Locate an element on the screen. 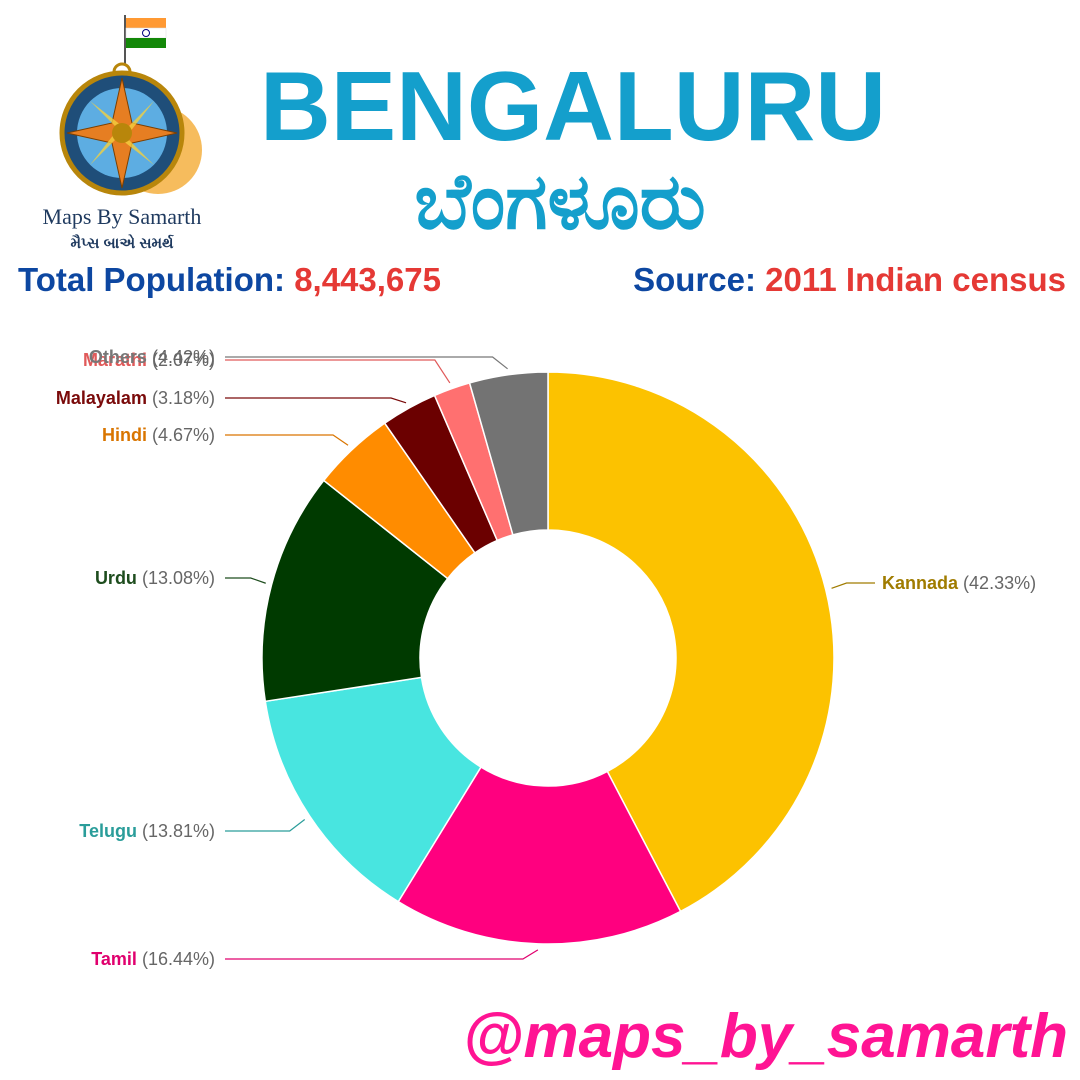 This screenshot has height=1080, width=1080. slice-label: Tamil (16.44%) is located at coordinates (153, 959).